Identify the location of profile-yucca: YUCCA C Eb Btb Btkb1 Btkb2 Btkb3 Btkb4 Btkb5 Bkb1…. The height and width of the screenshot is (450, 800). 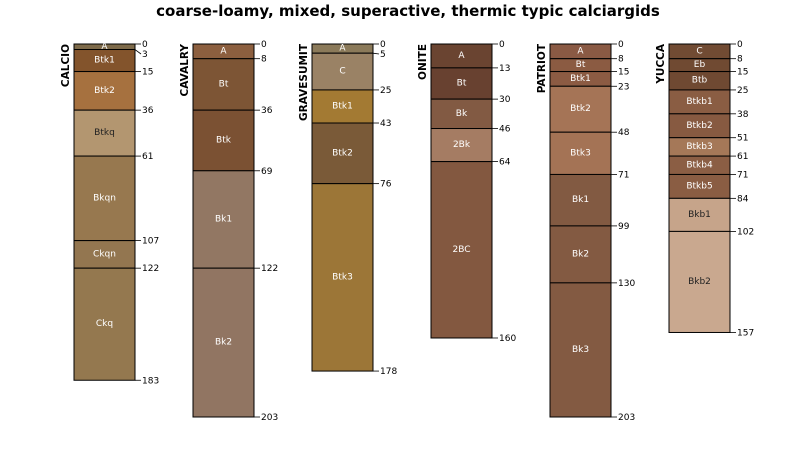
(704, 189).